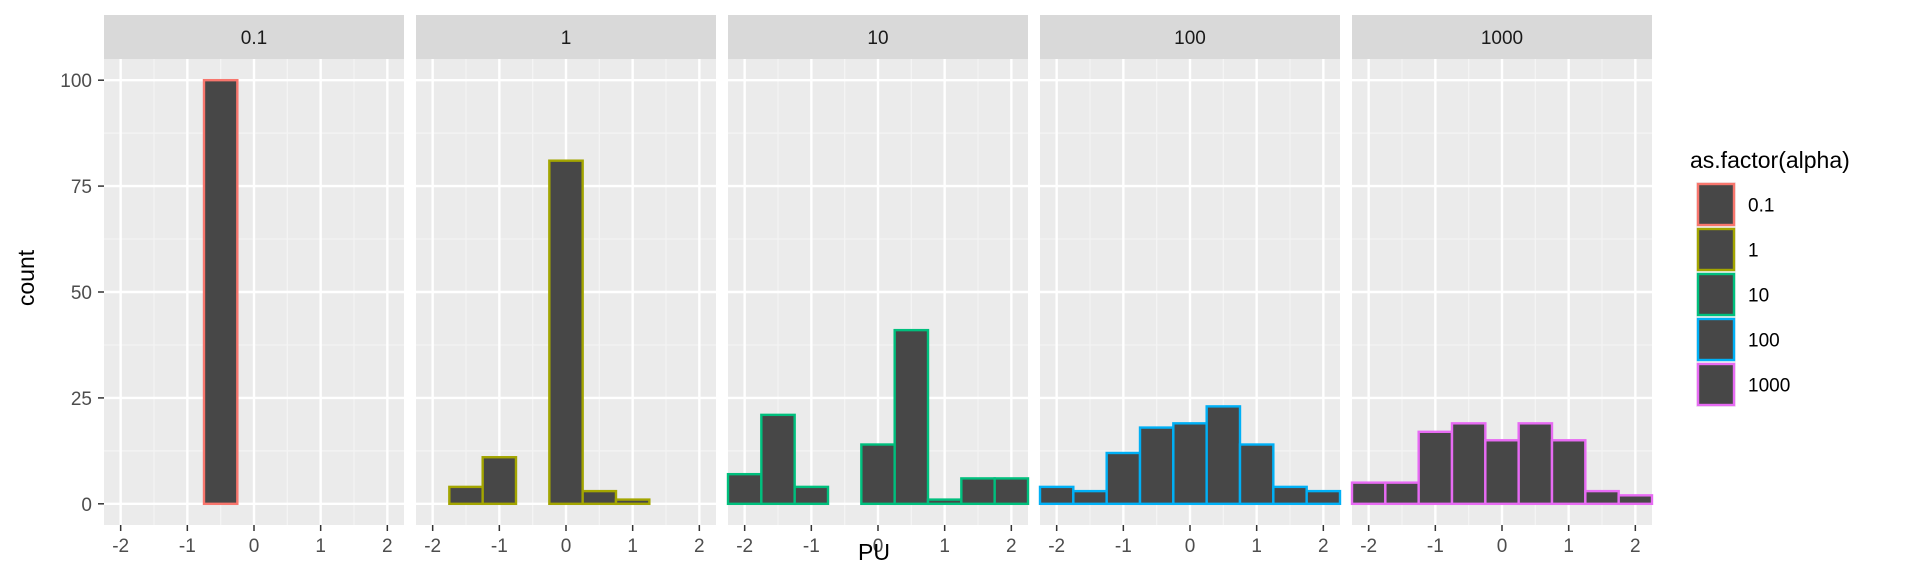 This screenshot has width=1920, height=576. I want to click on y-tick-label: 0, so click(86, 505).